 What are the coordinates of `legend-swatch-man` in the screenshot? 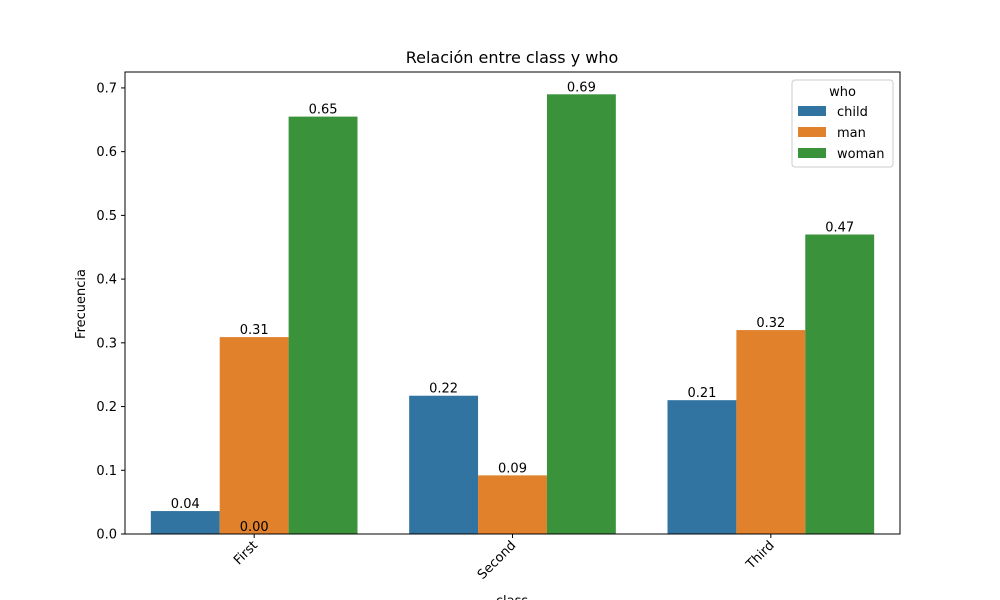 It's located at (812, 132).